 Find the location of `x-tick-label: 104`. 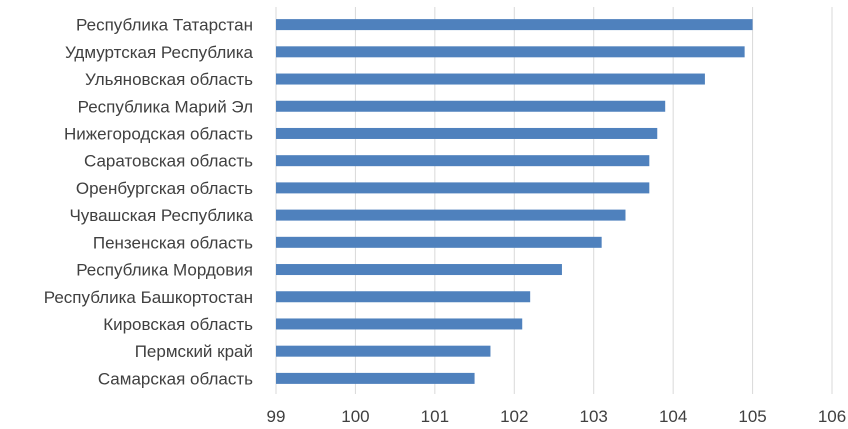

x-tick-label: 104 is located at coordinates (673, 416).